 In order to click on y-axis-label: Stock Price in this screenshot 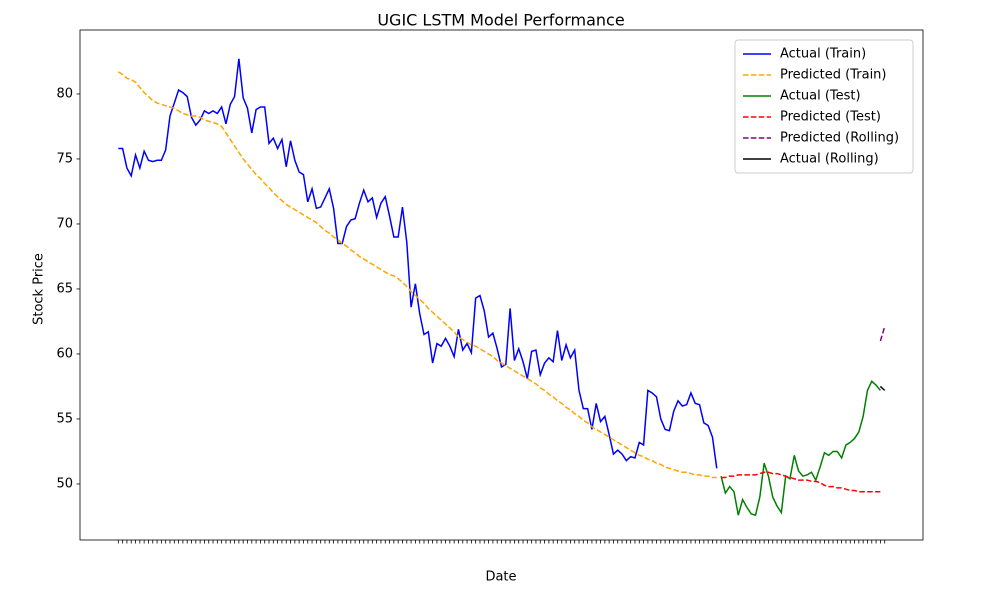, I will do `click(39, 289)`.